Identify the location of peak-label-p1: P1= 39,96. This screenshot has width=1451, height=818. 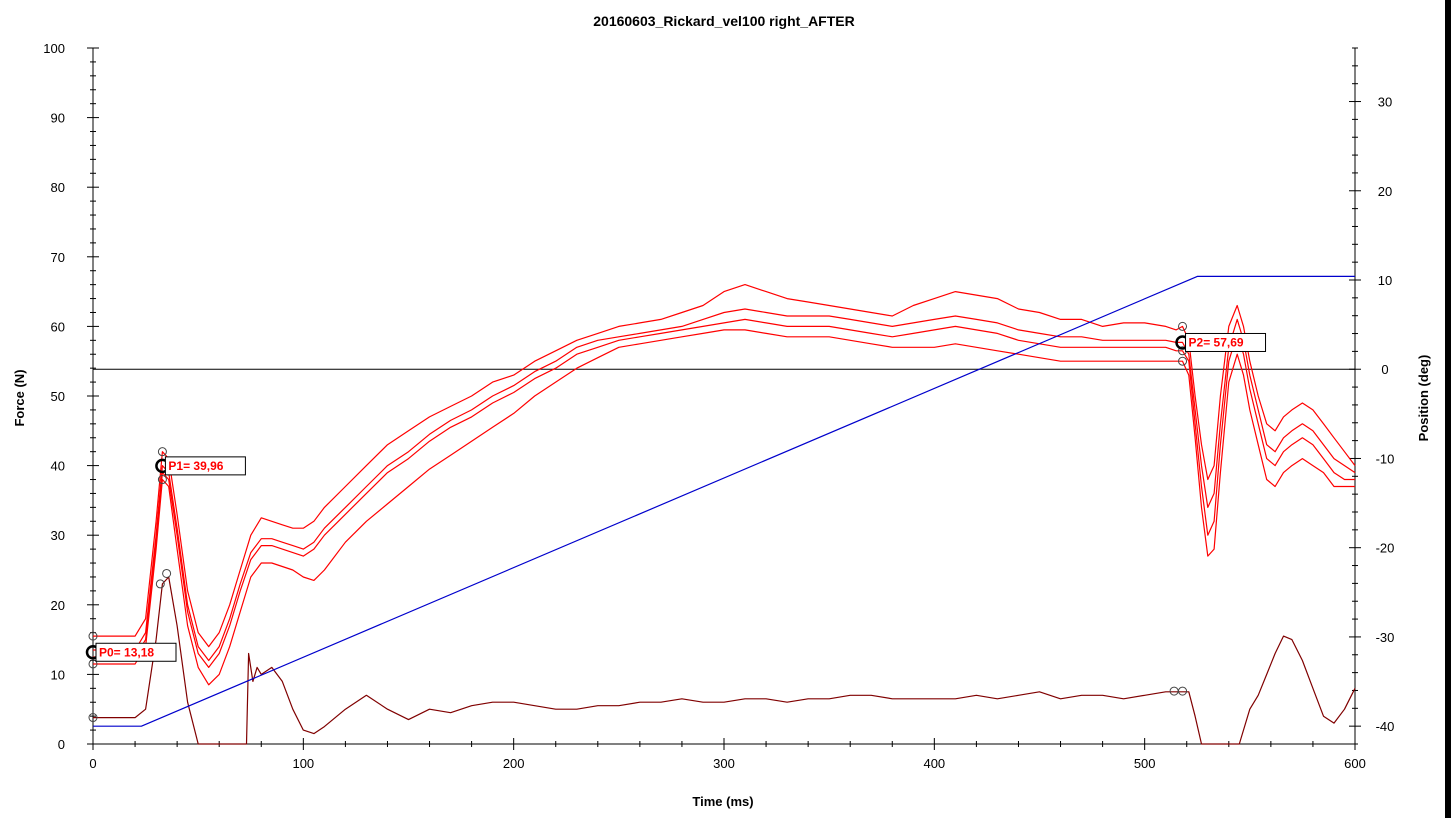
(195, 466).